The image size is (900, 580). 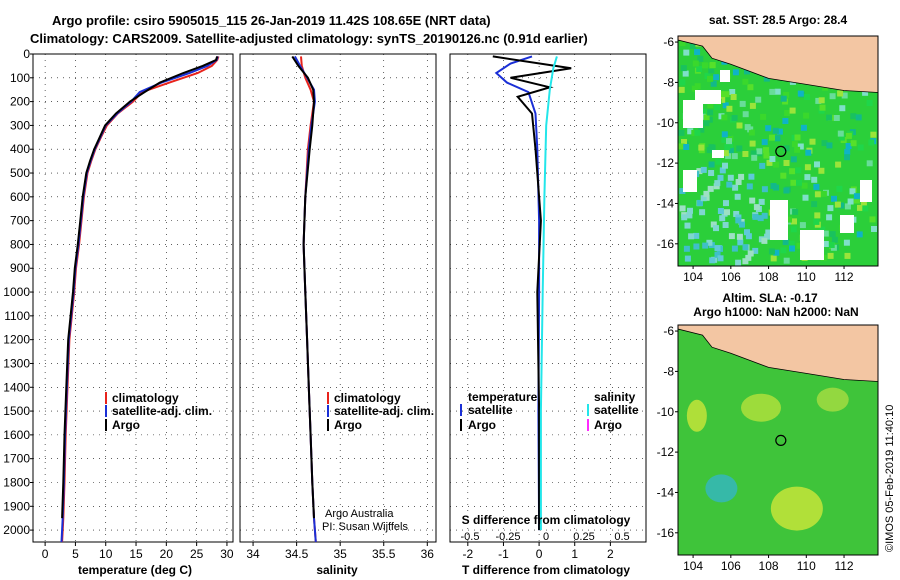 What do you see at coordinates (467, 554) in the screenshot?
I see `x-tick-label: -2` at bounding box center [467, 554].